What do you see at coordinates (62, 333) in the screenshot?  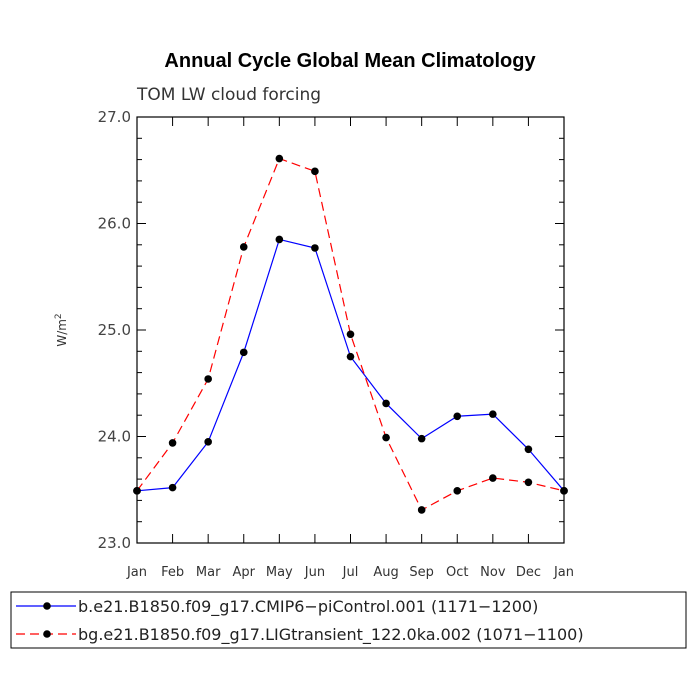 I see `y-axis-label-main: W/m` at bounding box center [62, 333].